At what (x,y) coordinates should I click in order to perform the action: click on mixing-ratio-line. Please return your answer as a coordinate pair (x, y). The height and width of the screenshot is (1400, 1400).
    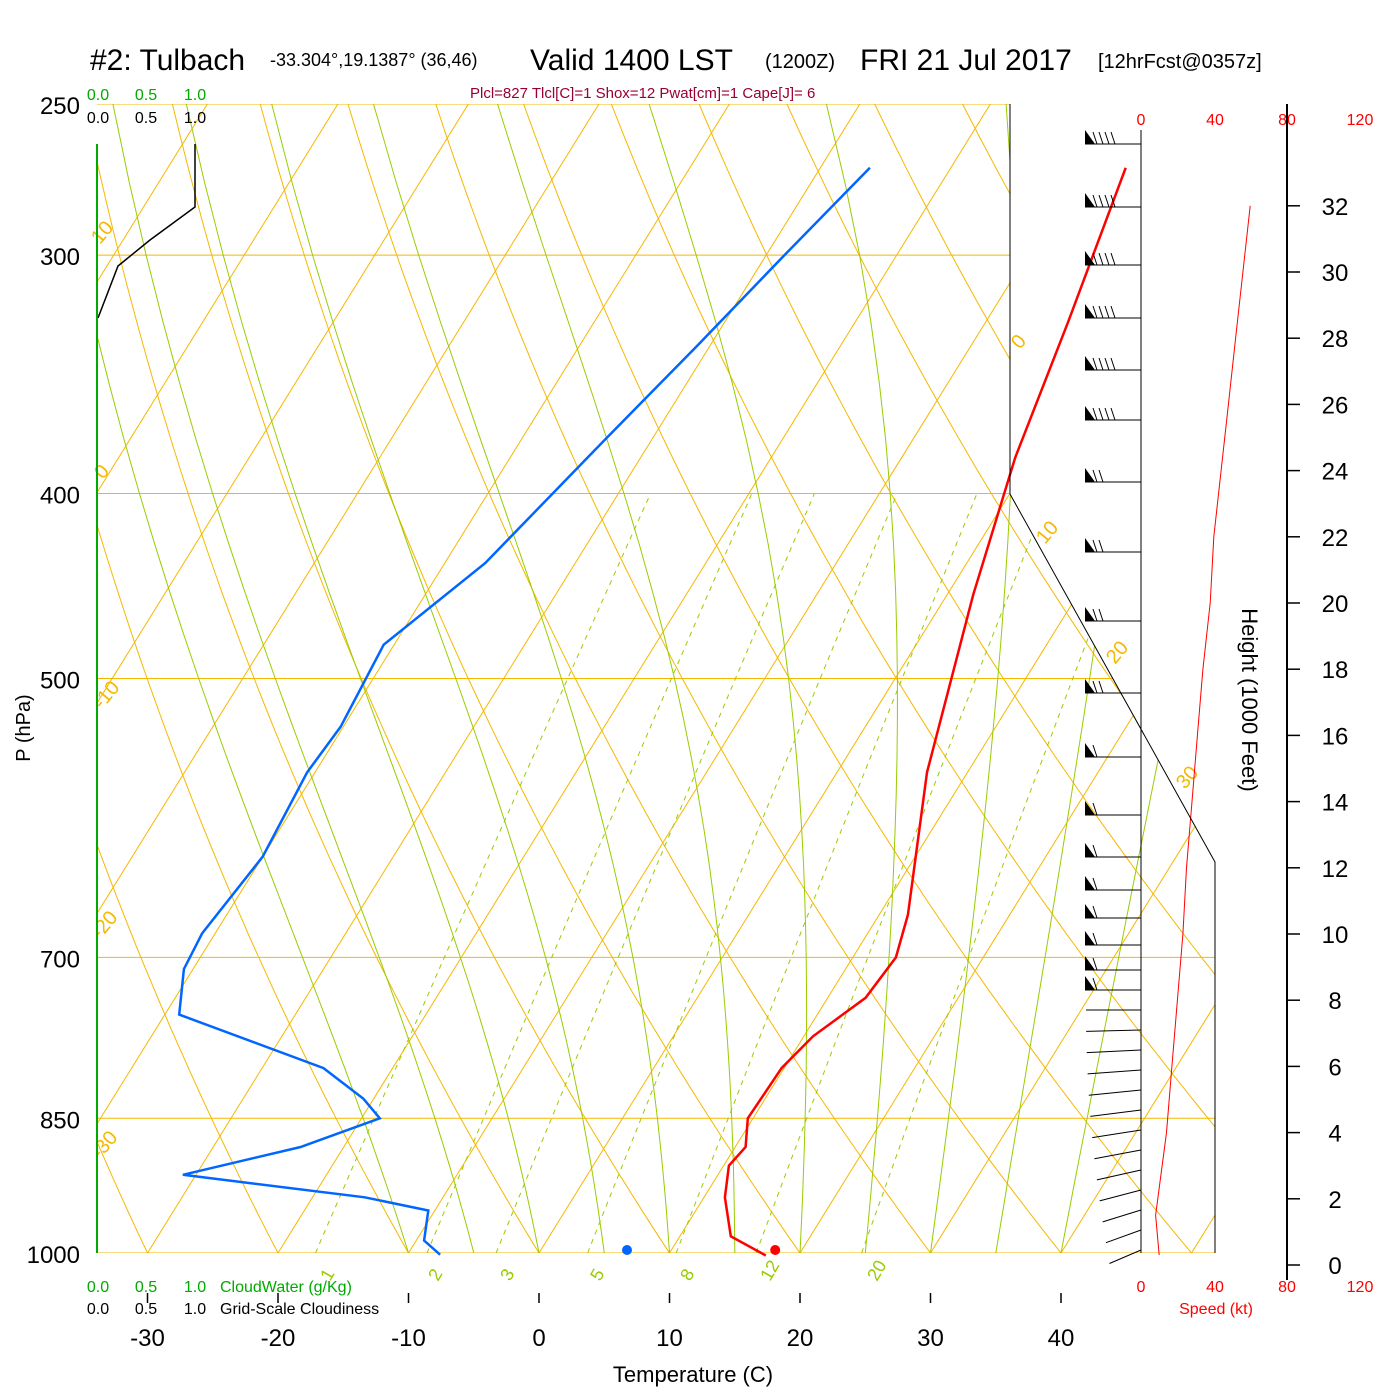
    Looking at the image, I should click on (1002, 873).